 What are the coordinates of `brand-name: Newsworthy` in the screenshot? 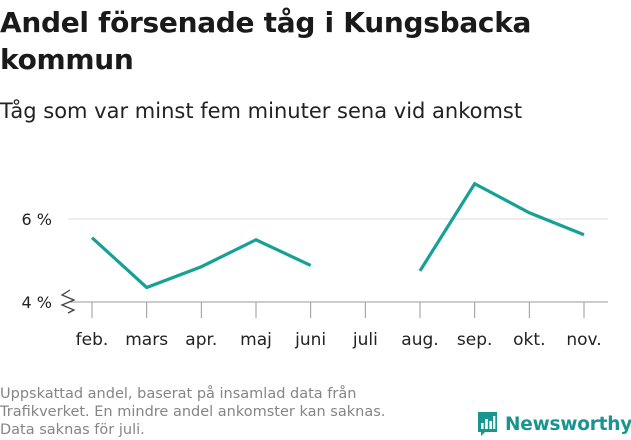 It's located at (568, 424).